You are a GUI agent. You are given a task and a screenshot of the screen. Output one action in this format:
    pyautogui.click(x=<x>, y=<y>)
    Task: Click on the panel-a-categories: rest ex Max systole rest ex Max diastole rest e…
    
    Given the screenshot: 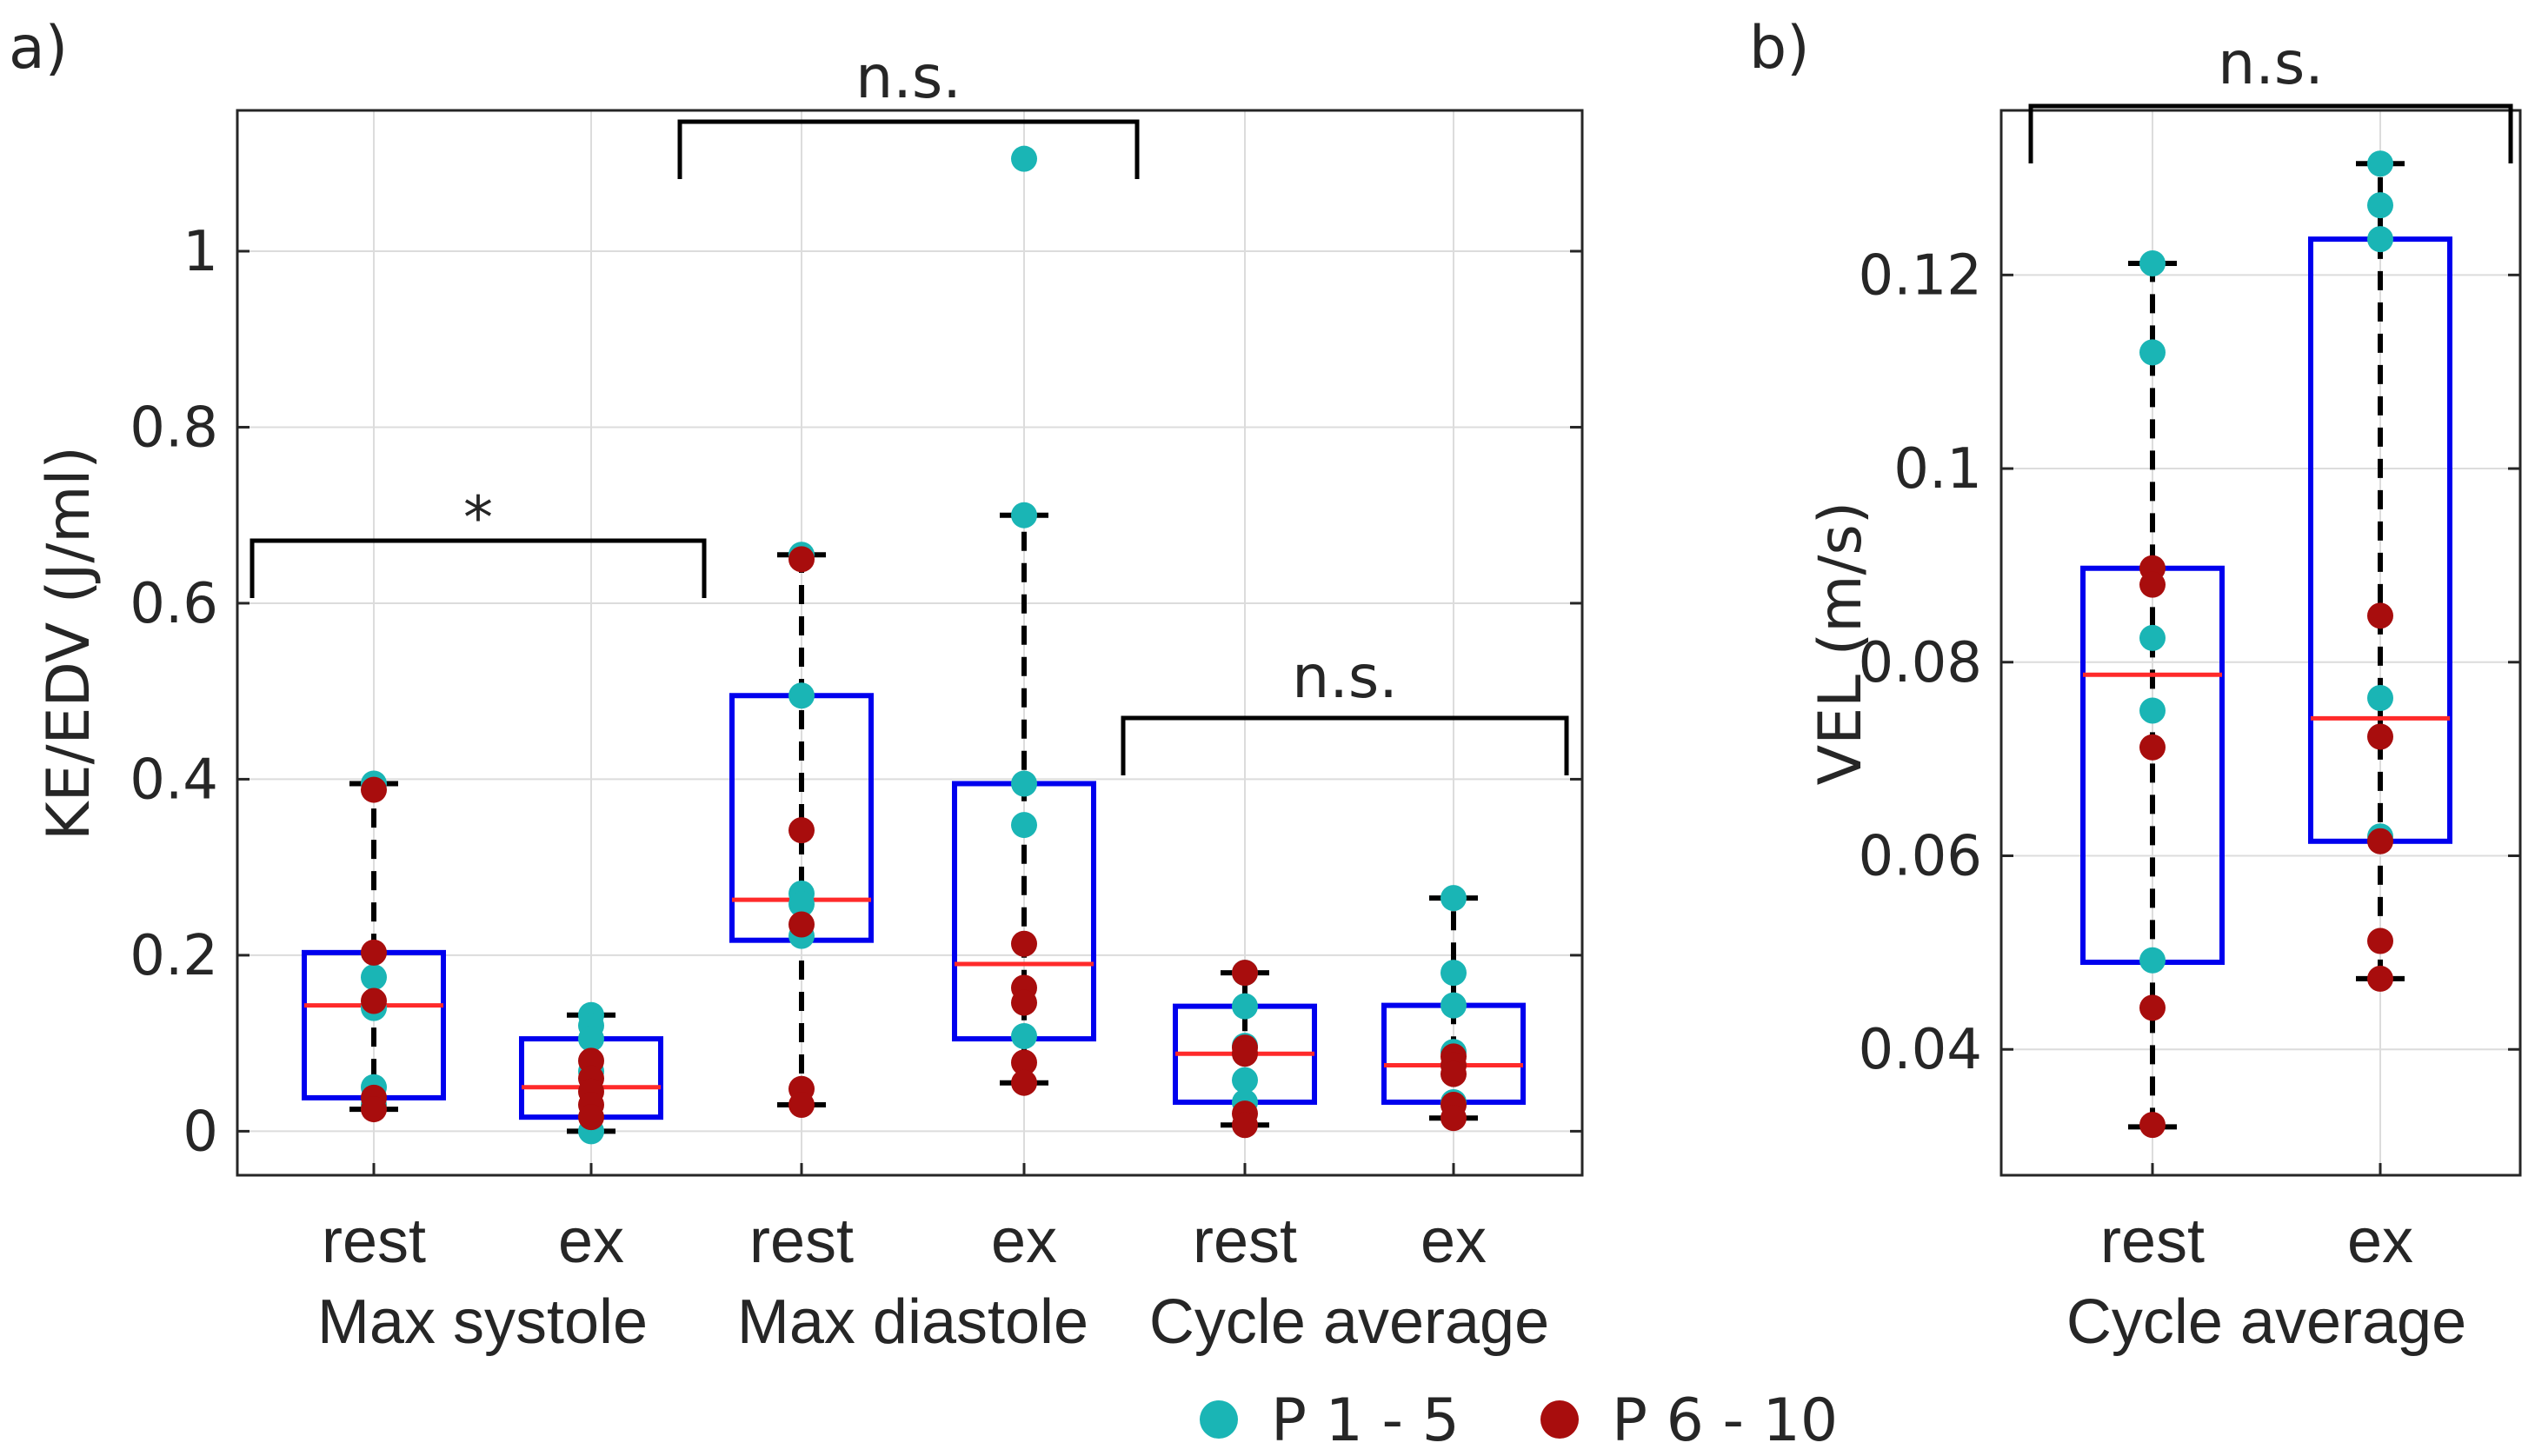 What is the action you would take?
    pyautogui.click(x=933, y=1282)
    